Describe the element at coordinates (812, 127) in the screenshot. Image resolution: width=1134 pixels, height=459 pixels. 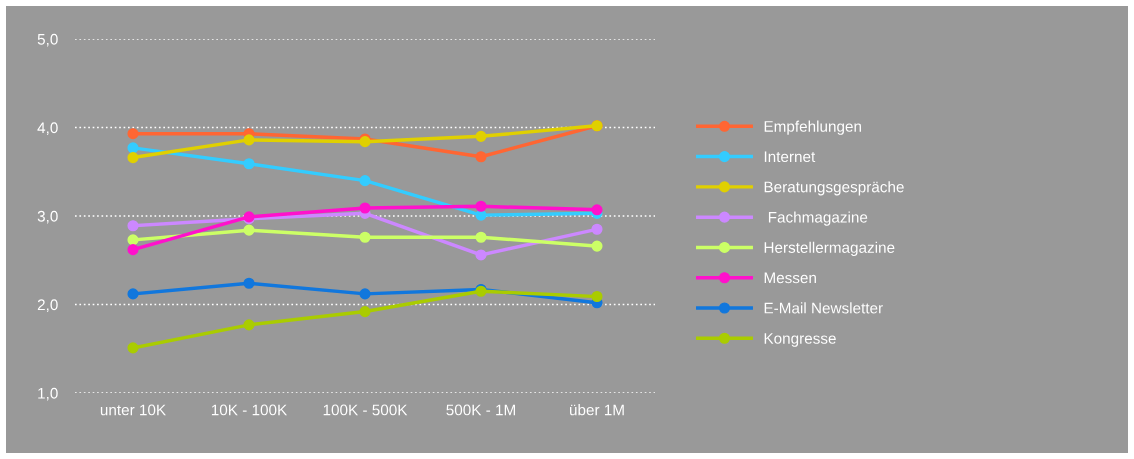
I see `legend-label: Empfehlungen` at that location.